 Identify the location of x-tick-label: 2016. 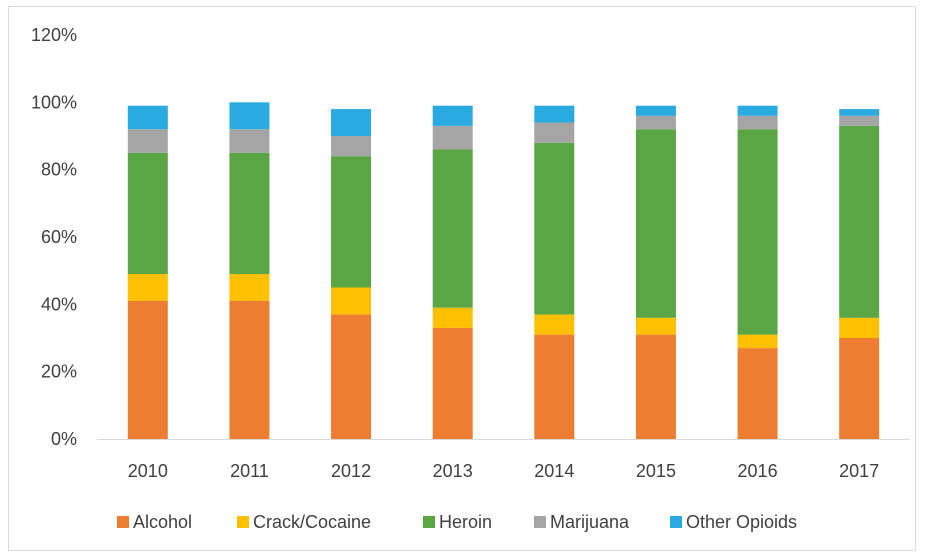
(758, 471).